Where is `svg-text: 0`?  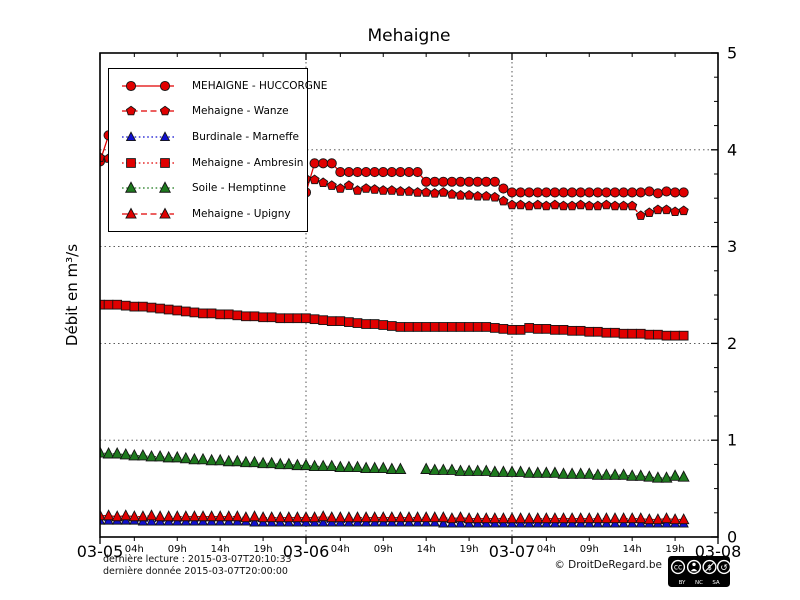 svg-text: 0 is located at coordinates (732, 537).